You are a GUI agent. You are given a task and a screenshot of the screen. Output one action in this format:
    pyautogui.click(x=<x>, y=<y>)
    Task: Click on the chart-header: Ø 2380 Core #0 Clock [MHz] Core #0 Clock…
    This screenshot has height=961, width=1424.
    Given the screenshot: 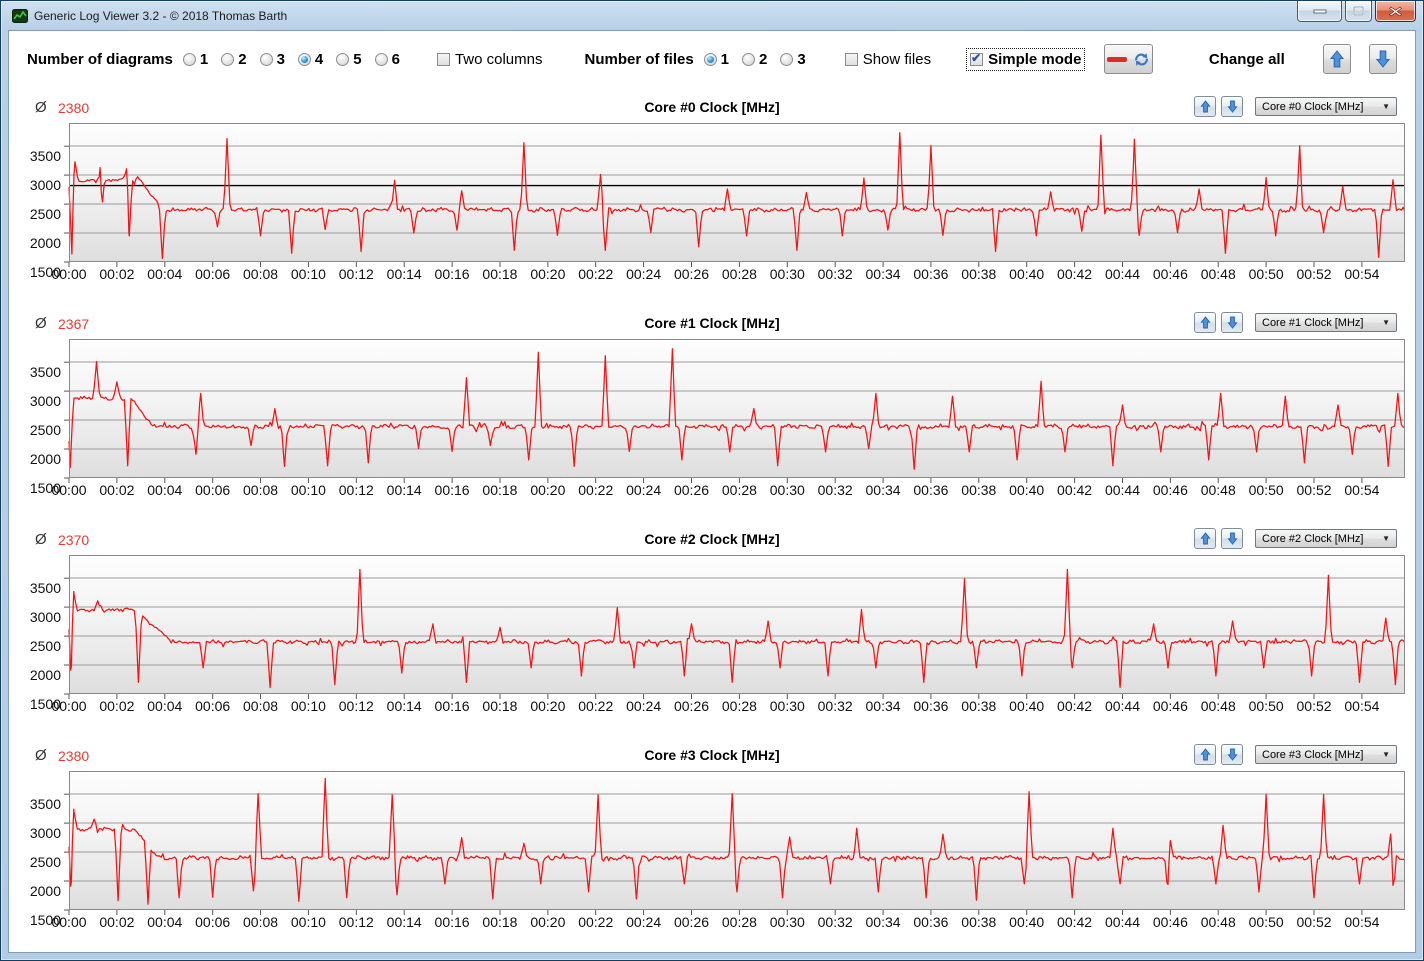 What is the action you would take?
    pyautogui.click(x=712, y=108)
    